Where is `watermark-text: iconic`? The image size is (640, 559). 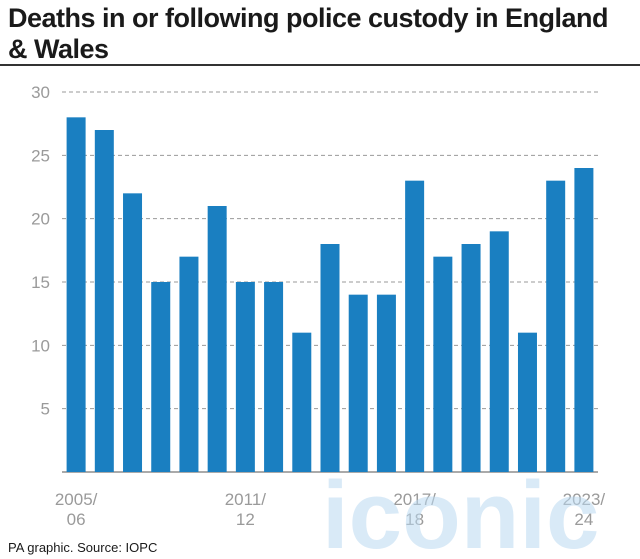 watermark-text: iconic is located at coordinates (460, 510).